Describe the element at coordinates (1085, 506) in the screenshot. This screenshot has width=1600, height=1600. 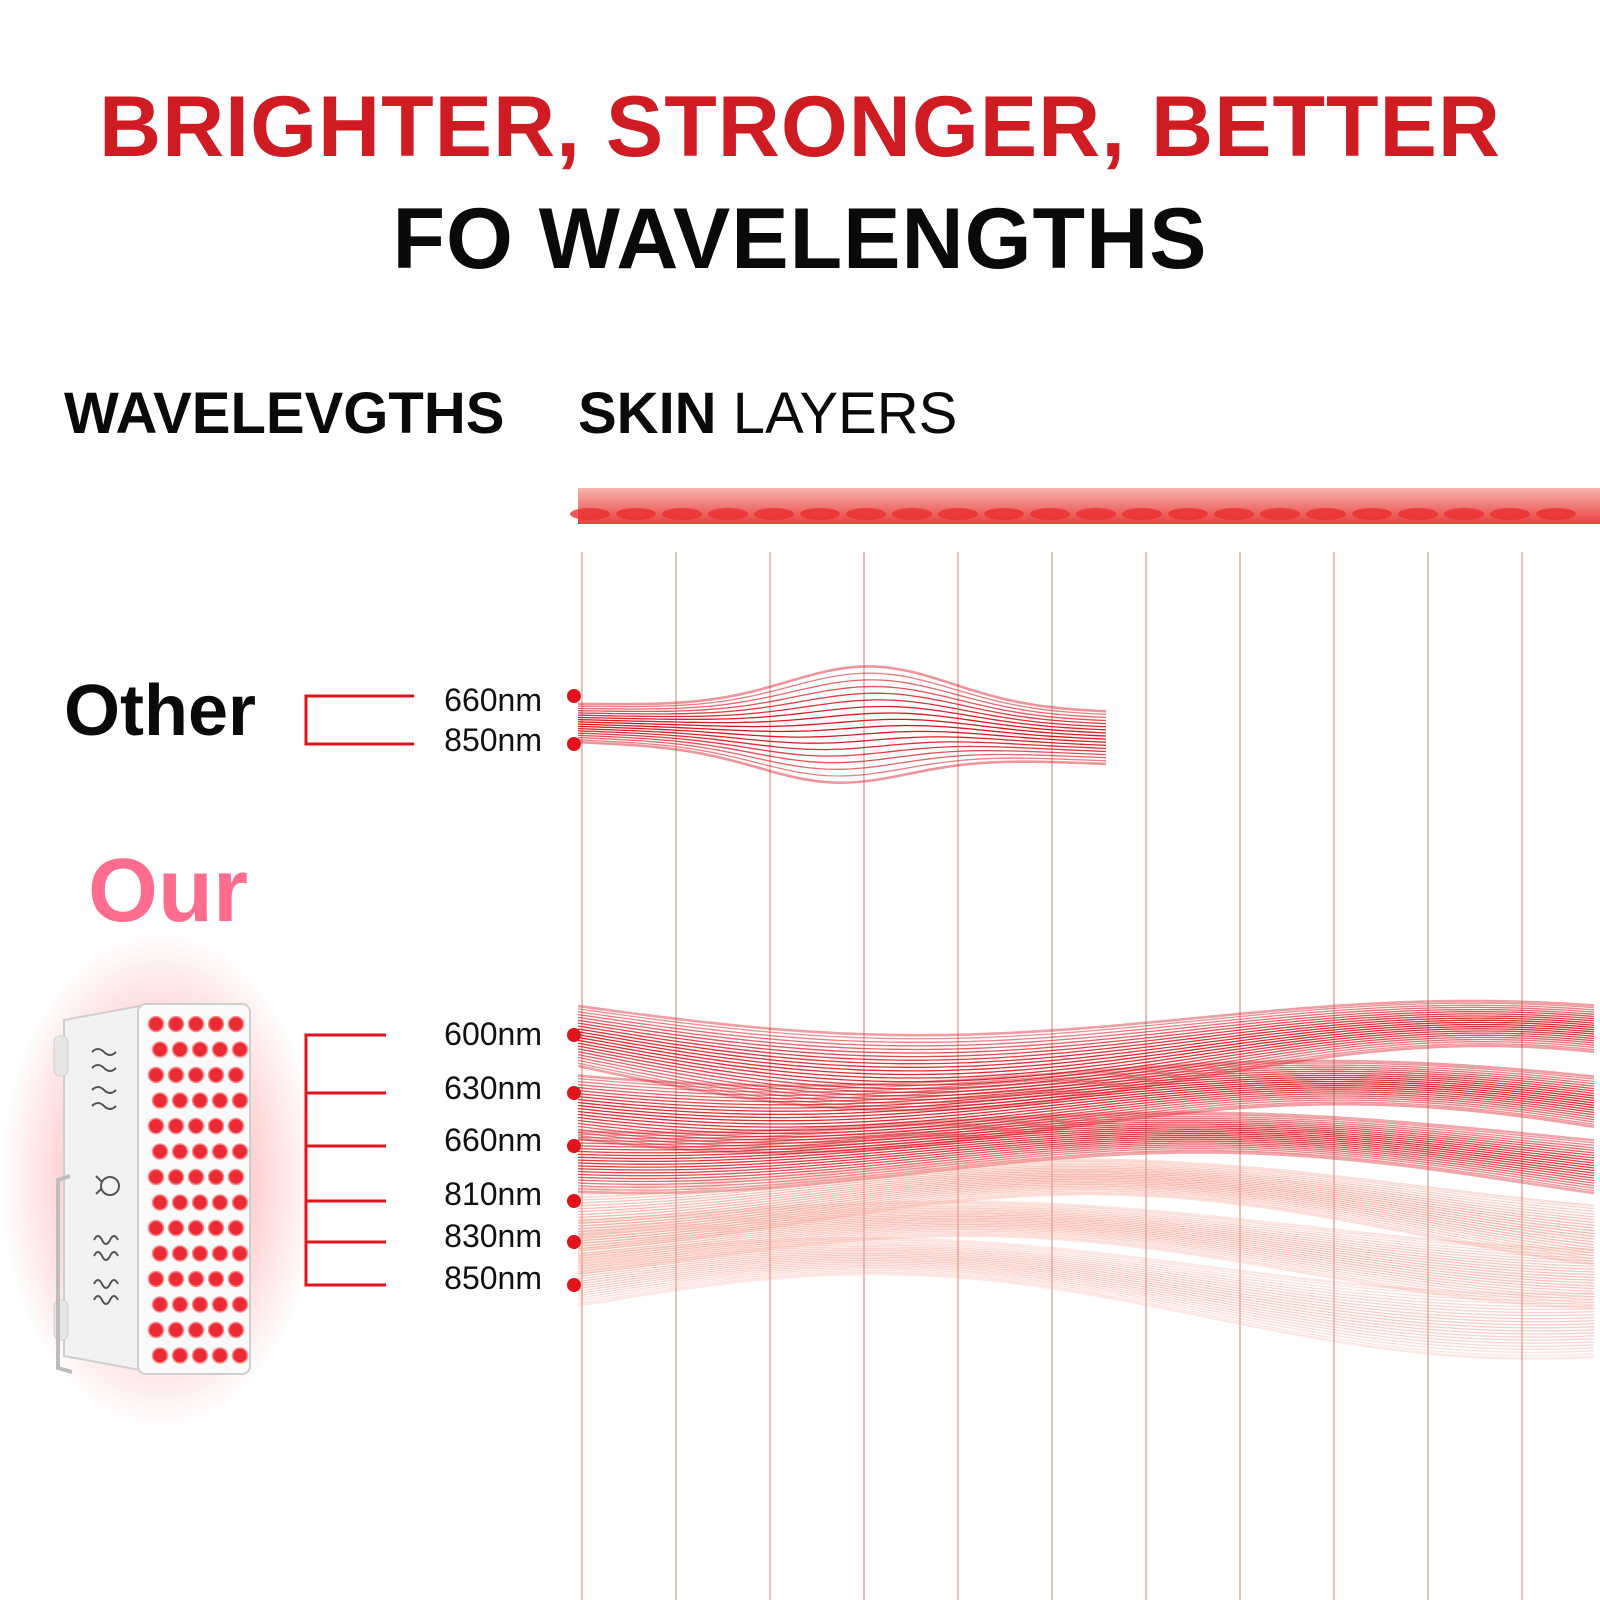
I see `skin-surface-band` at that location.